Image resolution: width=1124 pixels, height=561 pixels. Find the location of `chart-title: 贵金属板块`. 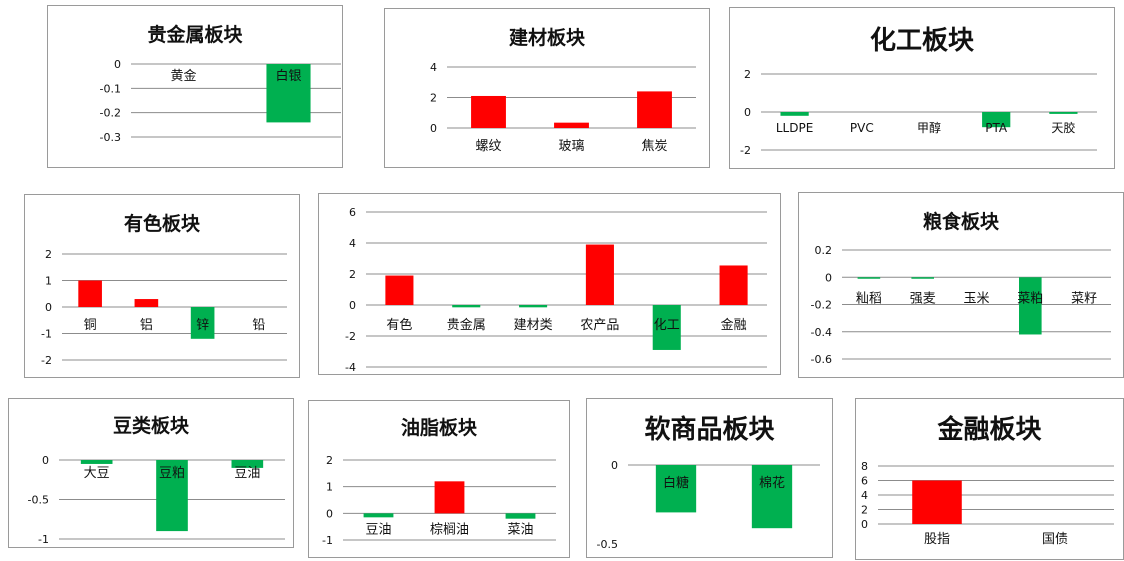

chart-title: 贵金属板块 is located at coordinates (195, 35).